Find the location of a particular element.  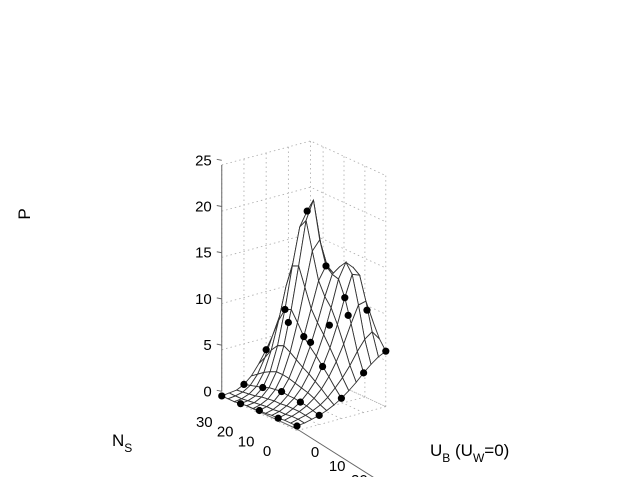

ub-tick-label: 10 is located at coordinates (337, 466).